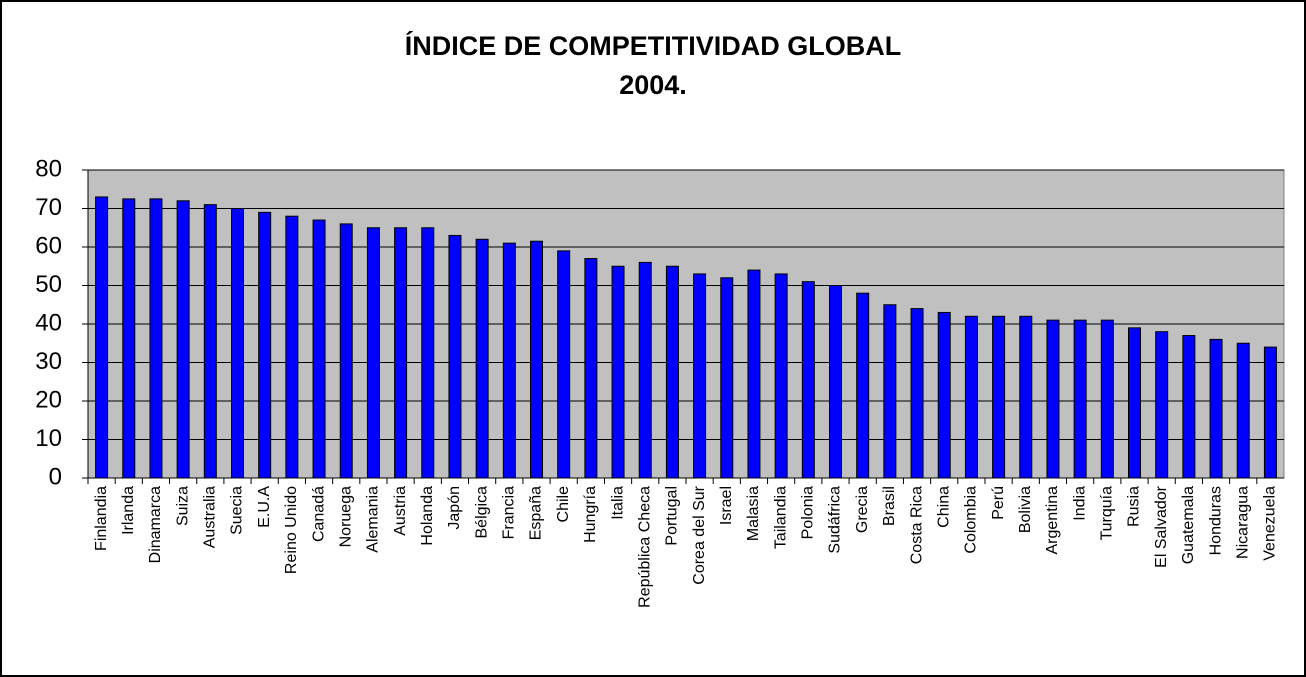  What do you see at coordinates (481, 512) in the screenshot?
I see `x-tick-label: Bélgica` at bounding box center [481, 512].